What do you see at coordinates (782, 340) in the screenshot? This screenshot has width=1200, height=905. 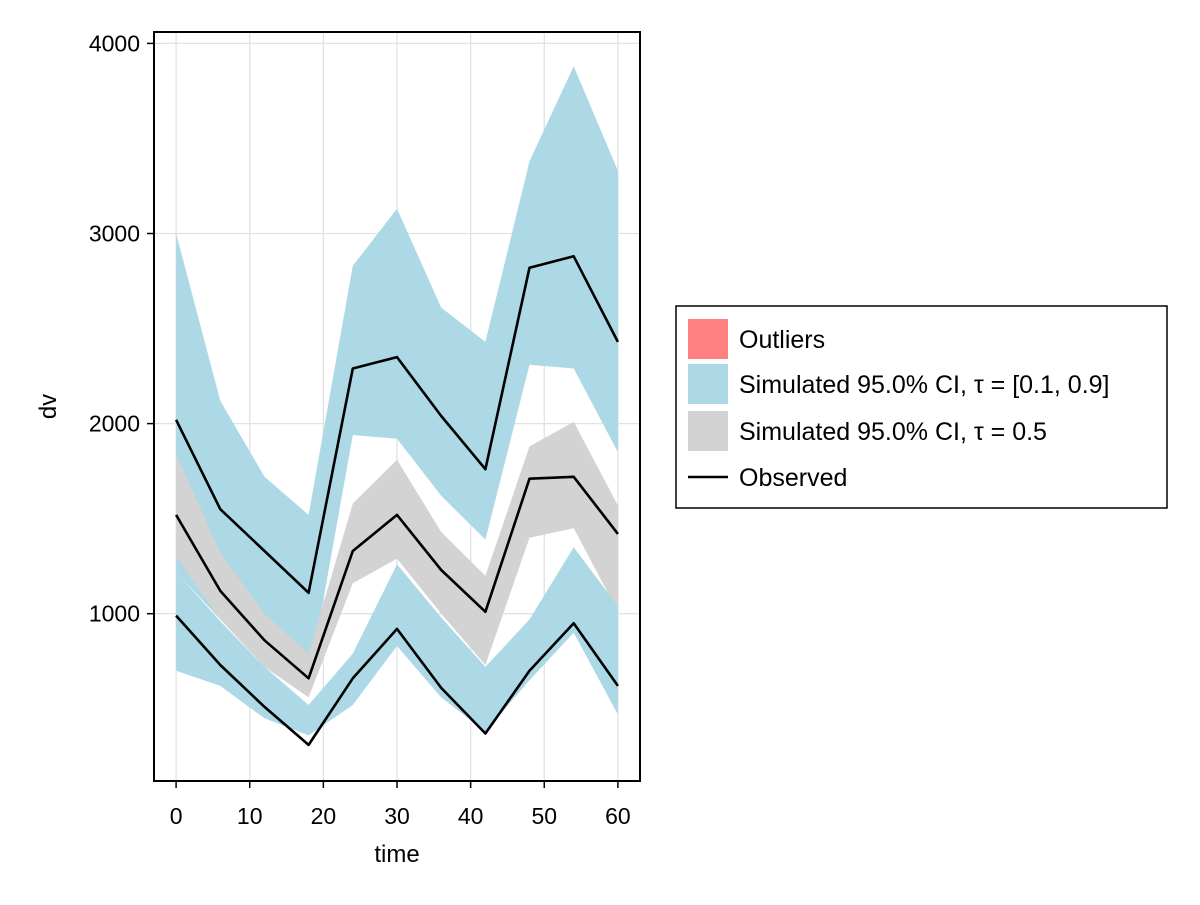 I see `legend-label: Outliers` at bounding box center [782, 340].